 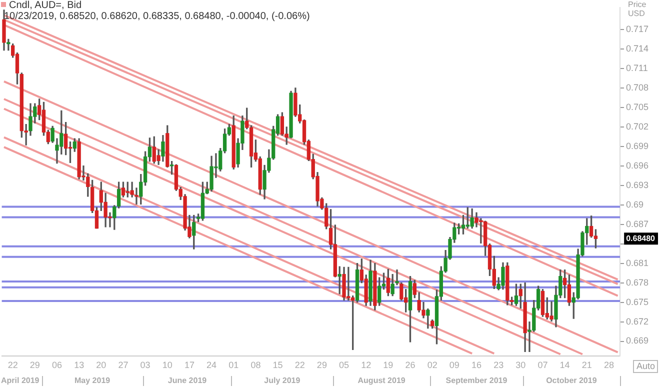 I want to click on y-tick-label: 0.708, so click(x=637, y=87).